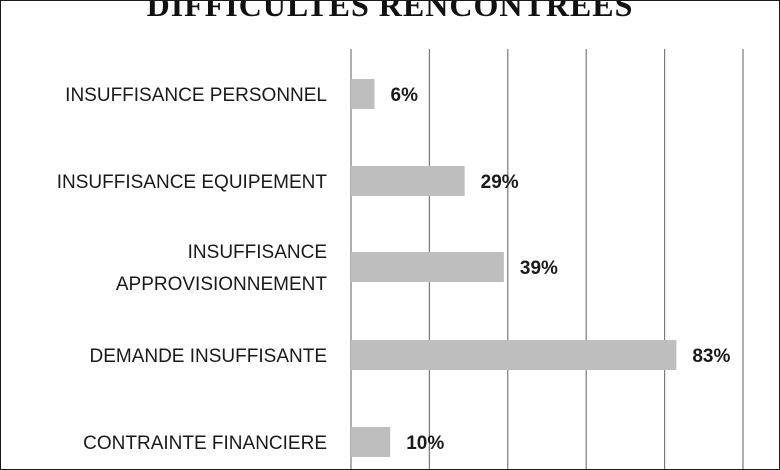  I want to click on data-label: 10%, so click(425, 443).